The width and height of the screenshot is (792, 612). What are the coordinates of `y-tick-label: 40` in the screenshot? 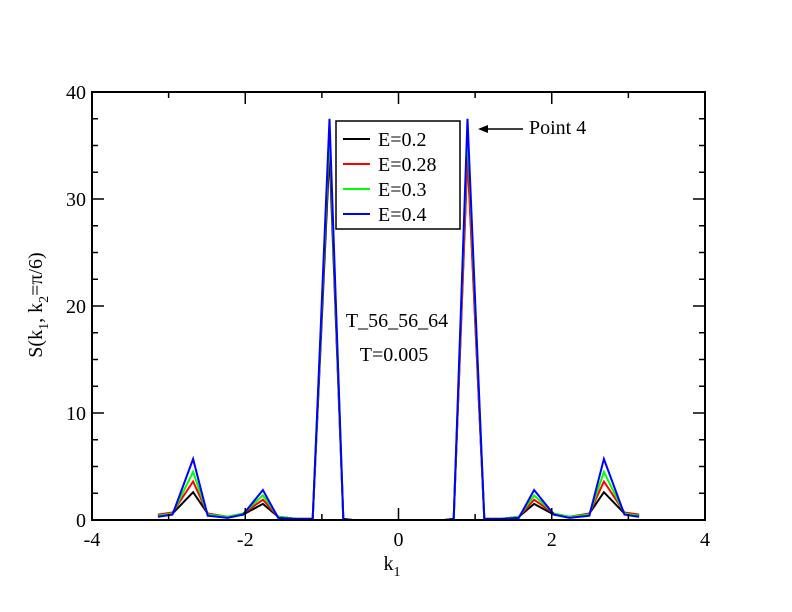 It's located at (76, 93).